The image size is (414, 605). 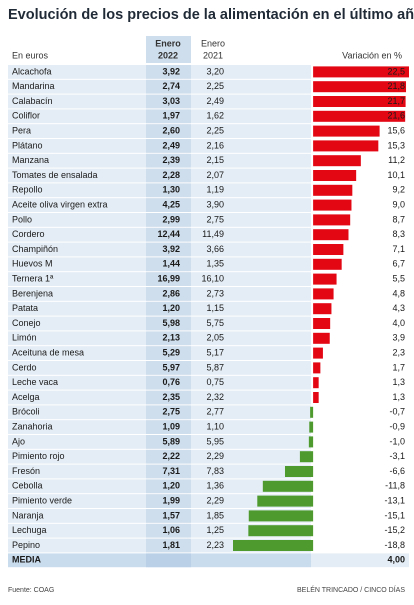 What do you see at coordinates (215, 441) in the screenshot?
I see `price-2021: 5,95` at bounding box center [215, 441].